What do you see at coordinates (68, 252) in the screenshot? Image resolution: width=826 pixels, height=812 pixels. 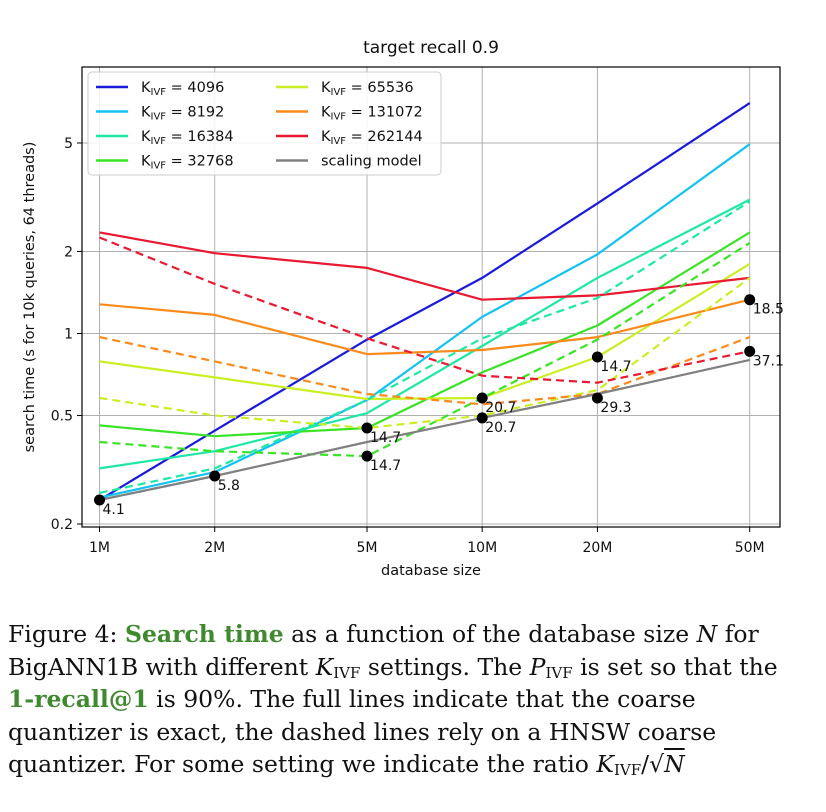 I see `y-tick-label: 2` at bounding box center [68, 252].